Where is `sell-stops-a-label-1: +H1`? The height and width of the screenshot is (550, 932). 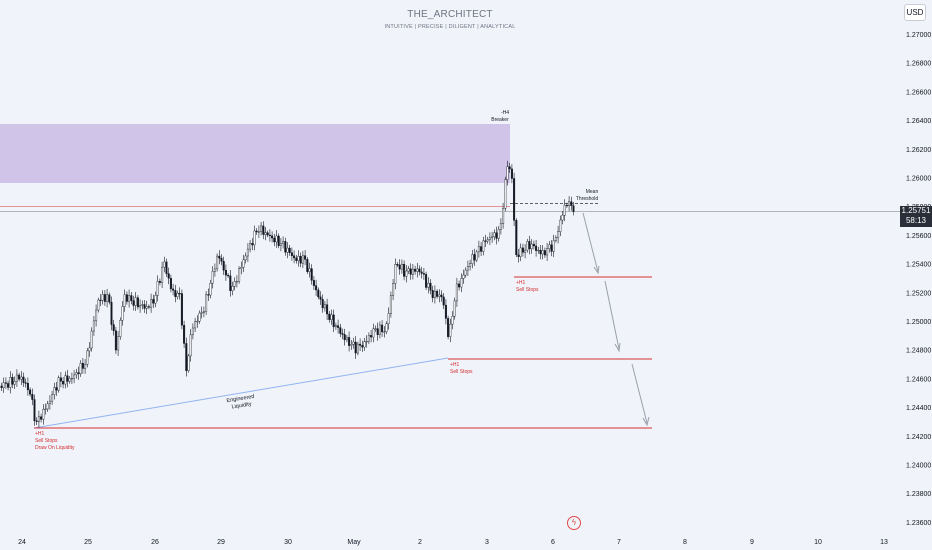 sell-stops-a-label-1: +H1 is located at coordinates (521, 283).